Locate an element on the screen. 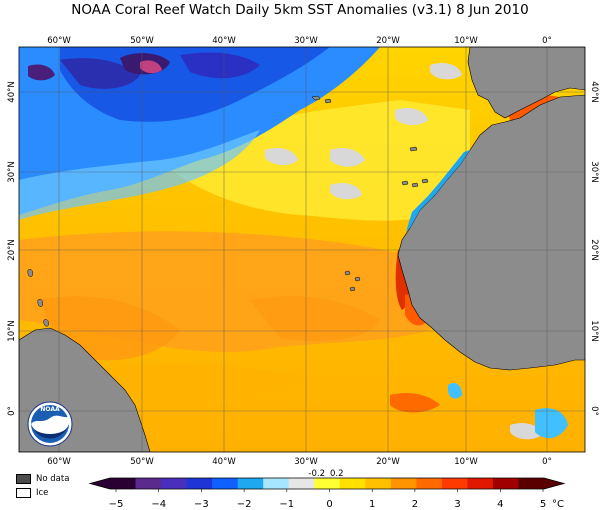 Image resolution: width=600 pixels, height=510 pixels. lat-label-left: 30°N is located at coordinates (12, 171).